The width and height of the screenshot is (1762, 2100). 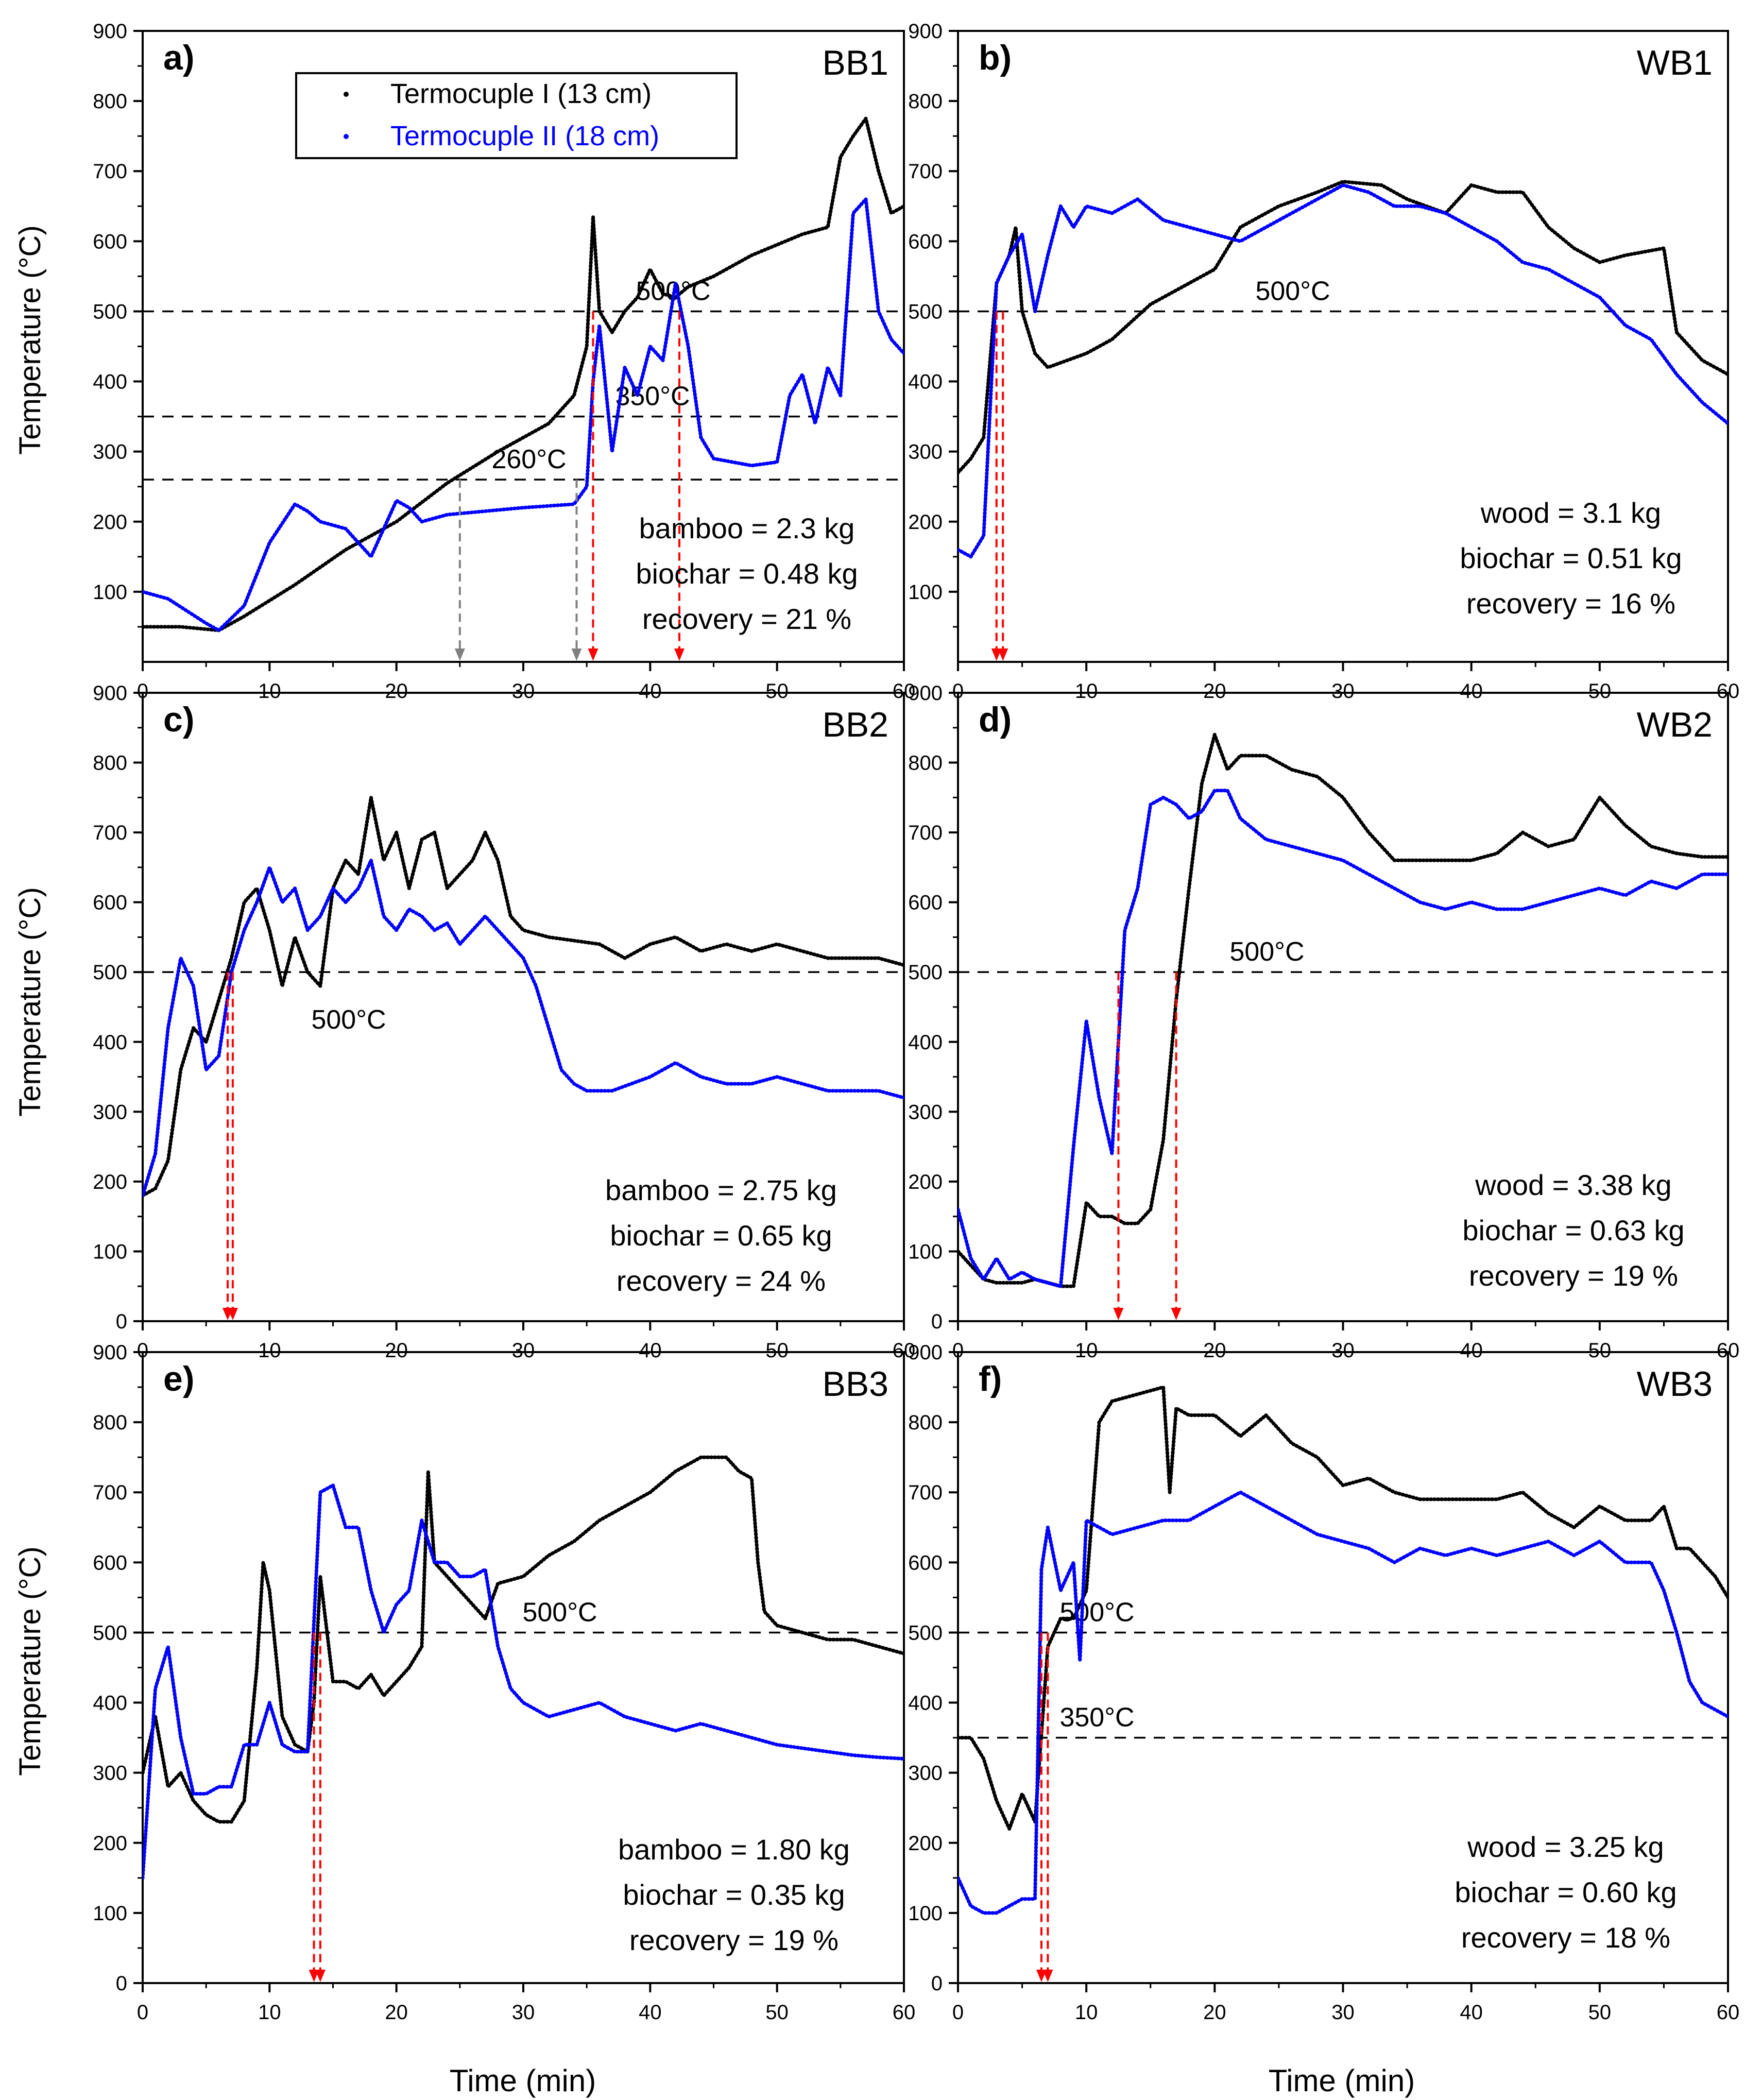 What do you see at coordinates (523, 2080) in the screenshot?
I see `x-axis-label-left: Time (min)` at bounding box center [523, 2080].